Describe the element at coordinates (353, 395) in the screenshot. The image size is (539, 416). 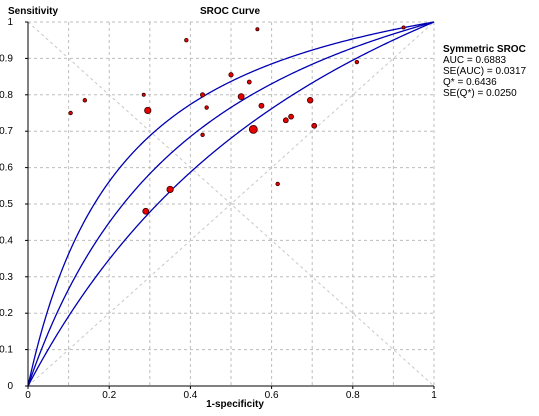
I see `x-tick-label: 0.8` at that location.